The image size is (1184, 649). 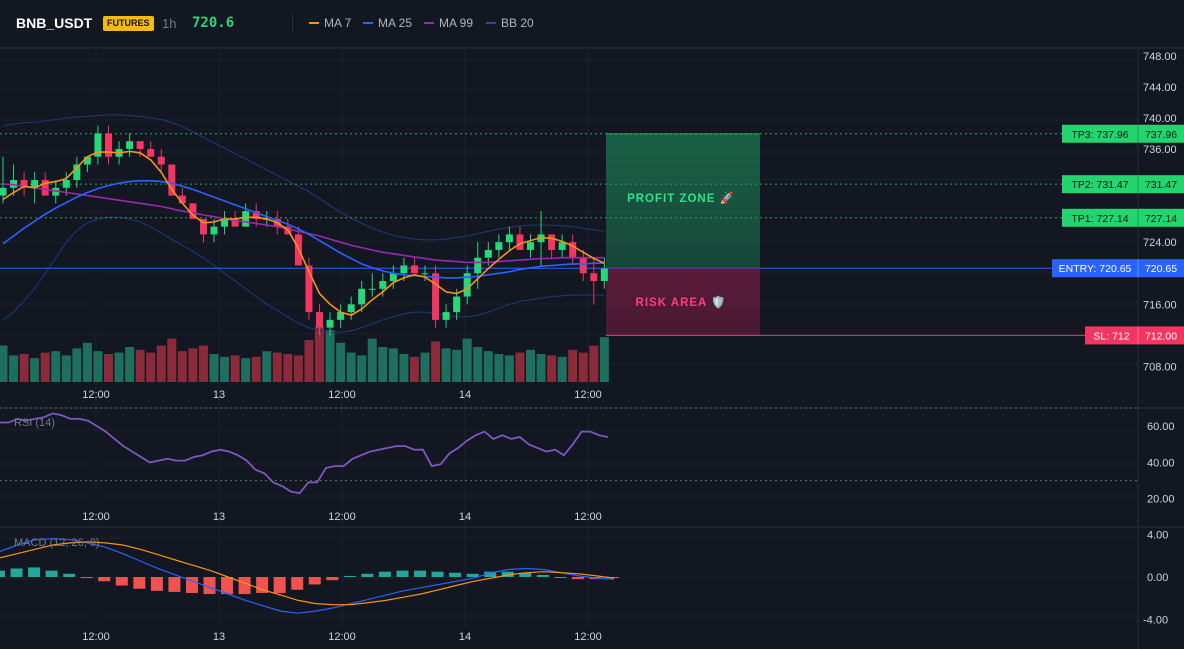 I want to click on entry-tag: ENTRY: 720.65 720.65, so click(x=1118, y=268).